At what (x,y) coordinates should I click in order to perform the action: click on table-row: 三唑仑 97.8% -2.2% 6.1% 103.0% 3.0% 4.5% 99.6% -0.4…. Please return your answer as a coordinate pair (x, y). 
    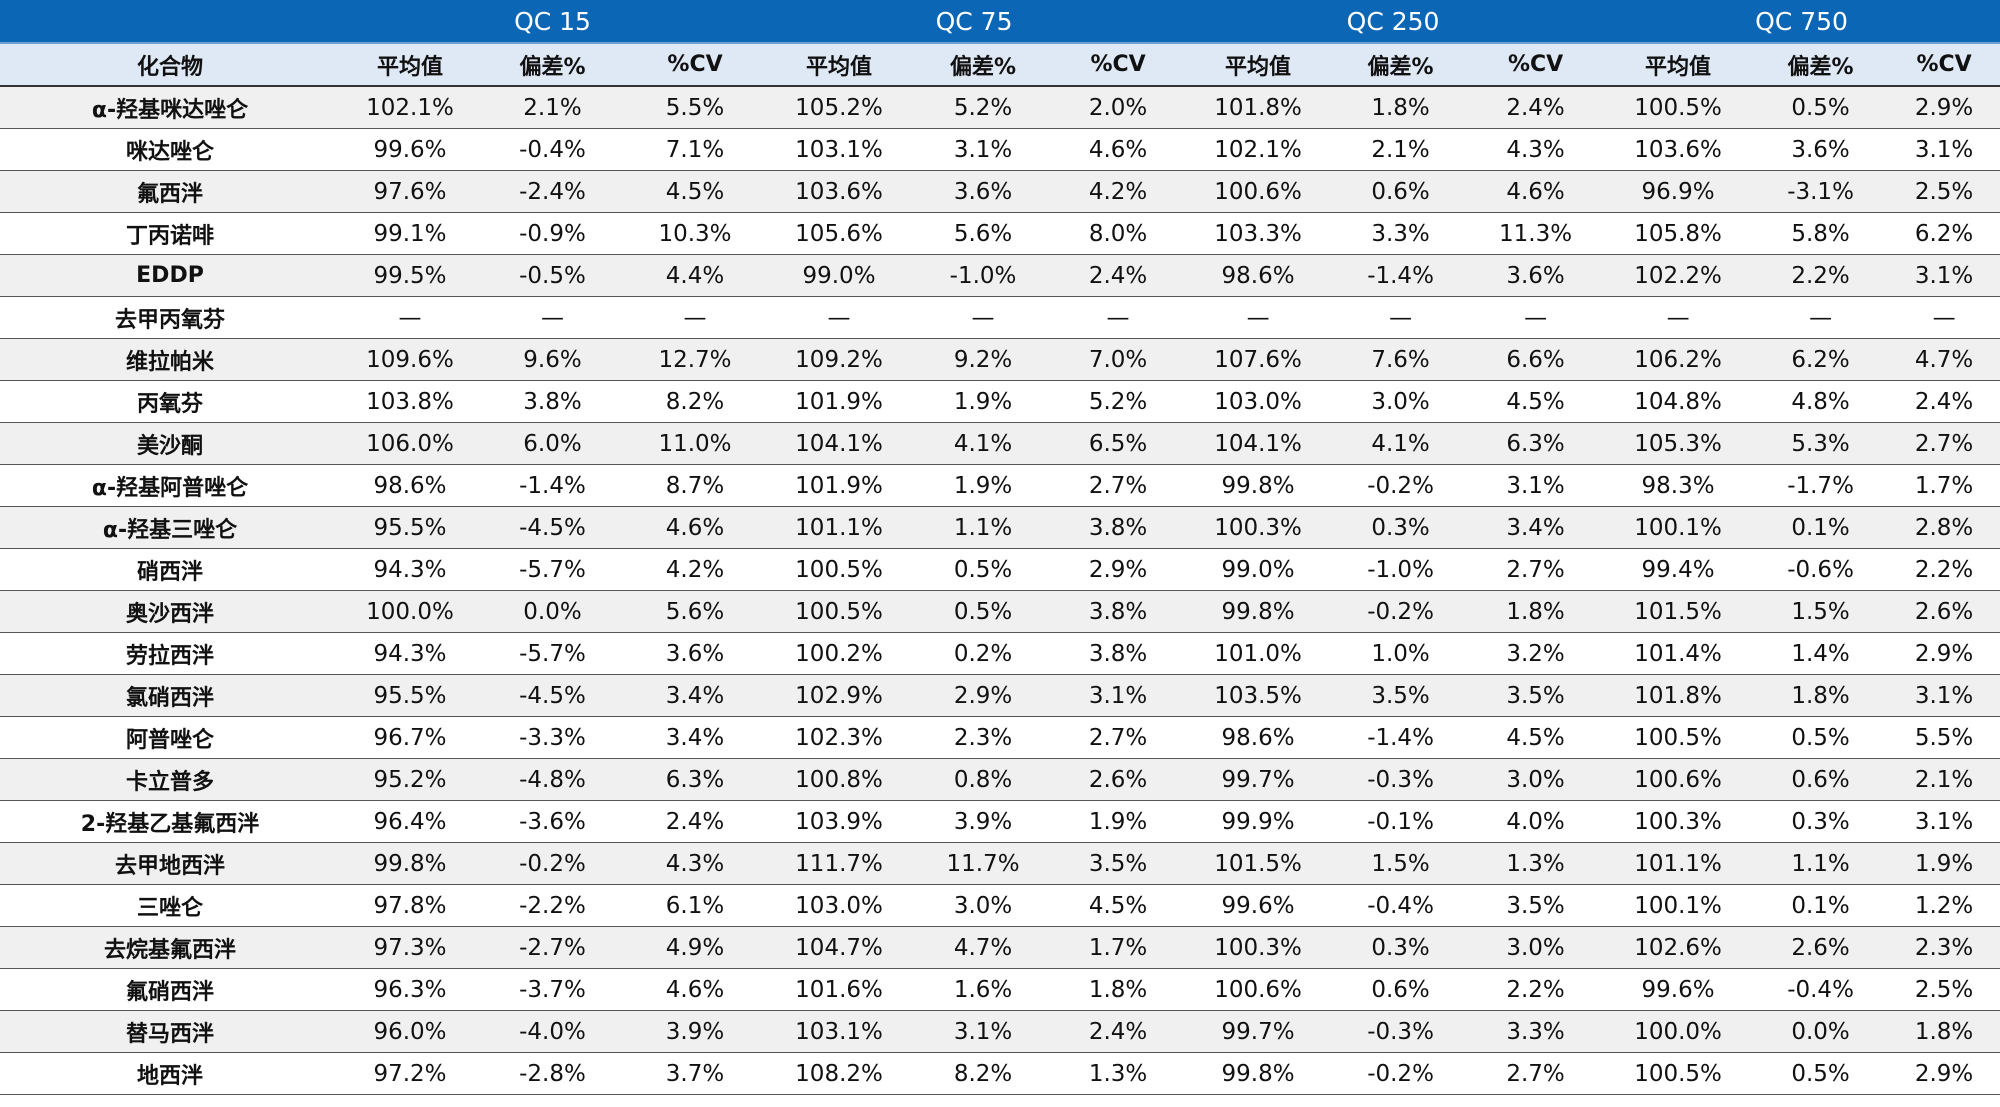
    Looking at the image, I should click on (1000, 905).